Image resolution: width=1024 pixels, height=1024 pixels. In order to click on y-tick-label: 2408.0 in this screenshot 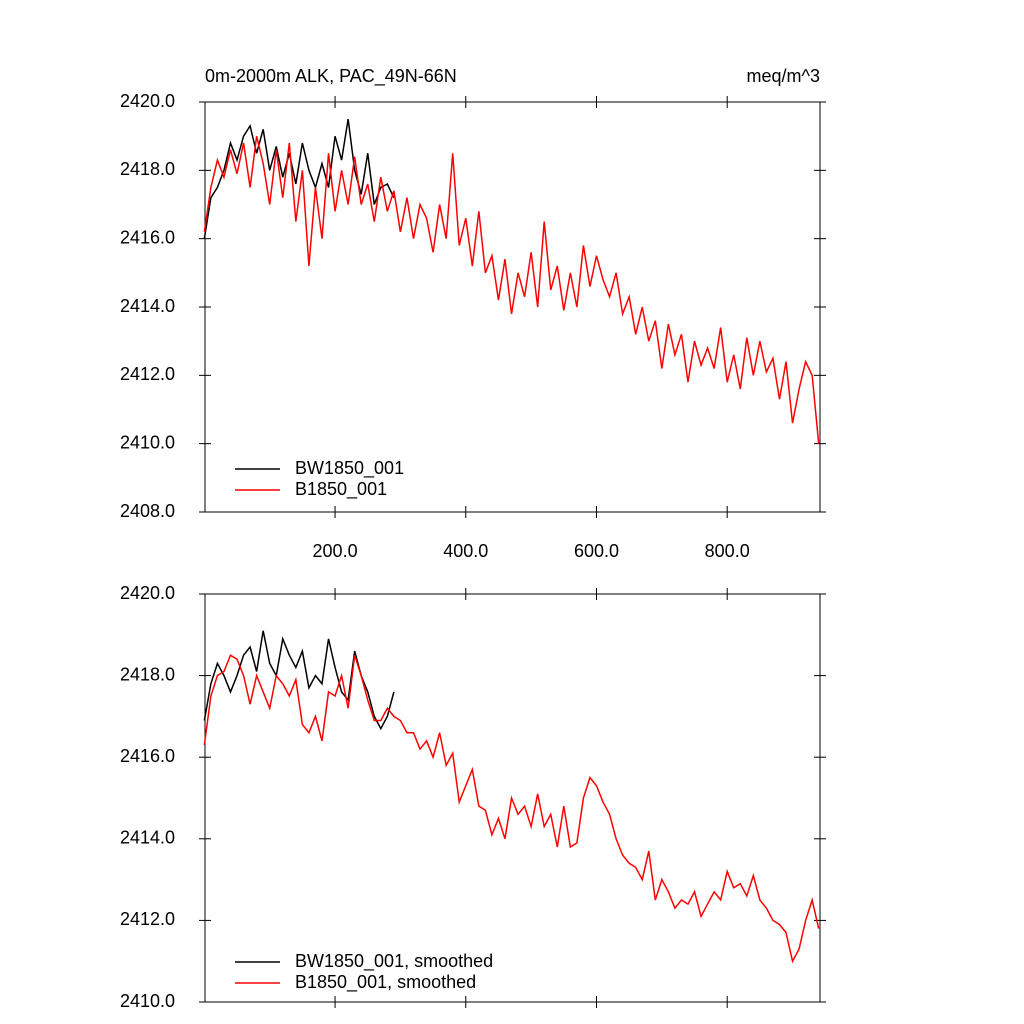, I will do `click(147, 511)`.